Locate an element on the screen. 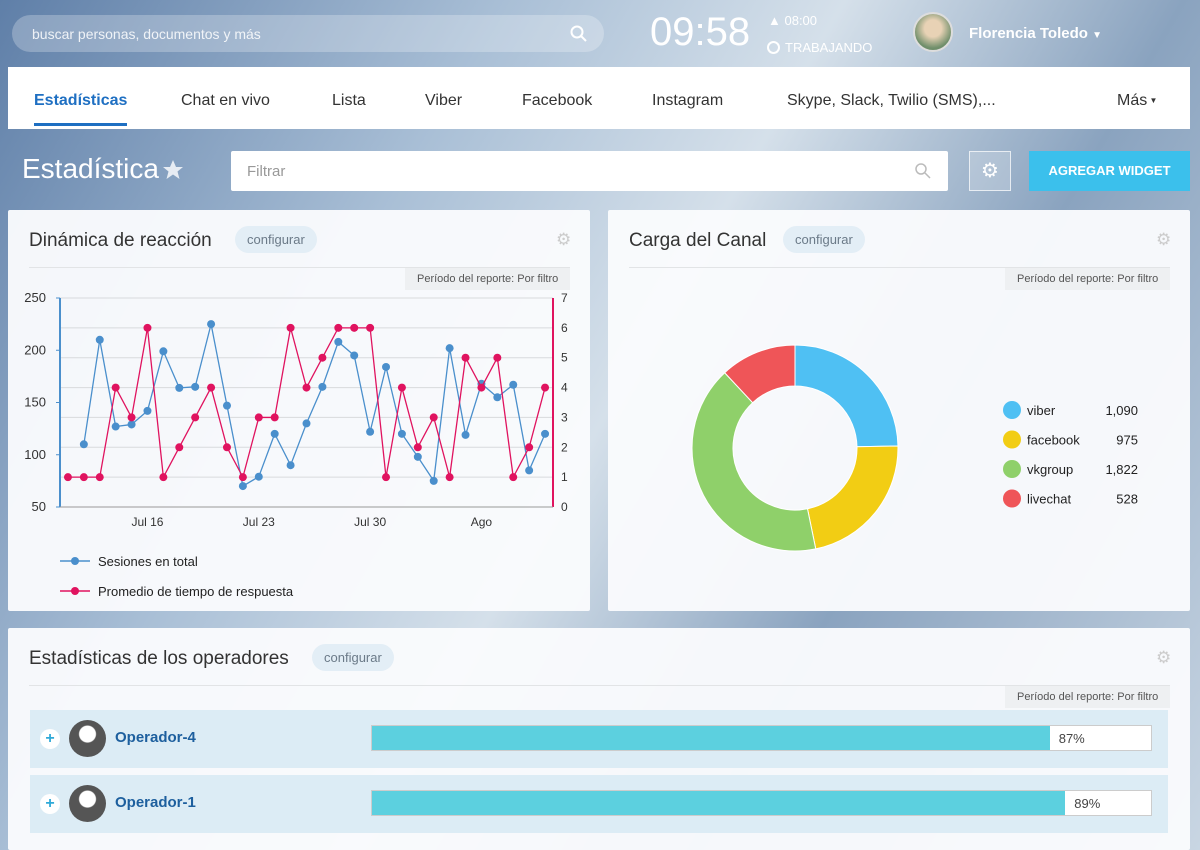 This screenshot has width=1200, height=850. alarm-time: 08:00 is located at coordinates (801, 20).